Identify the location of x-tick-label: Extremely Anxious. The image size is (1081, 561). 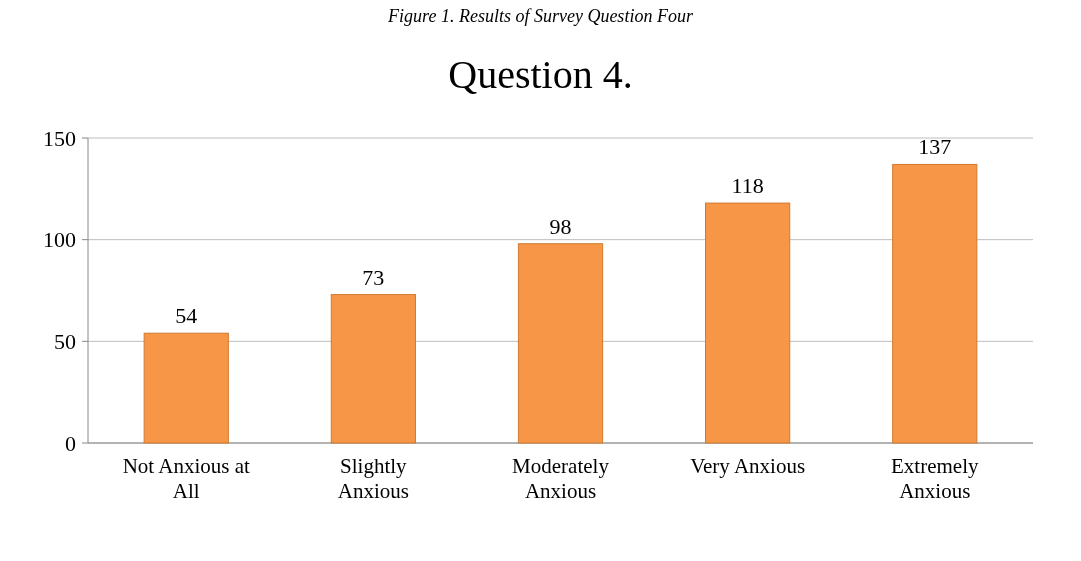
(935, 478).